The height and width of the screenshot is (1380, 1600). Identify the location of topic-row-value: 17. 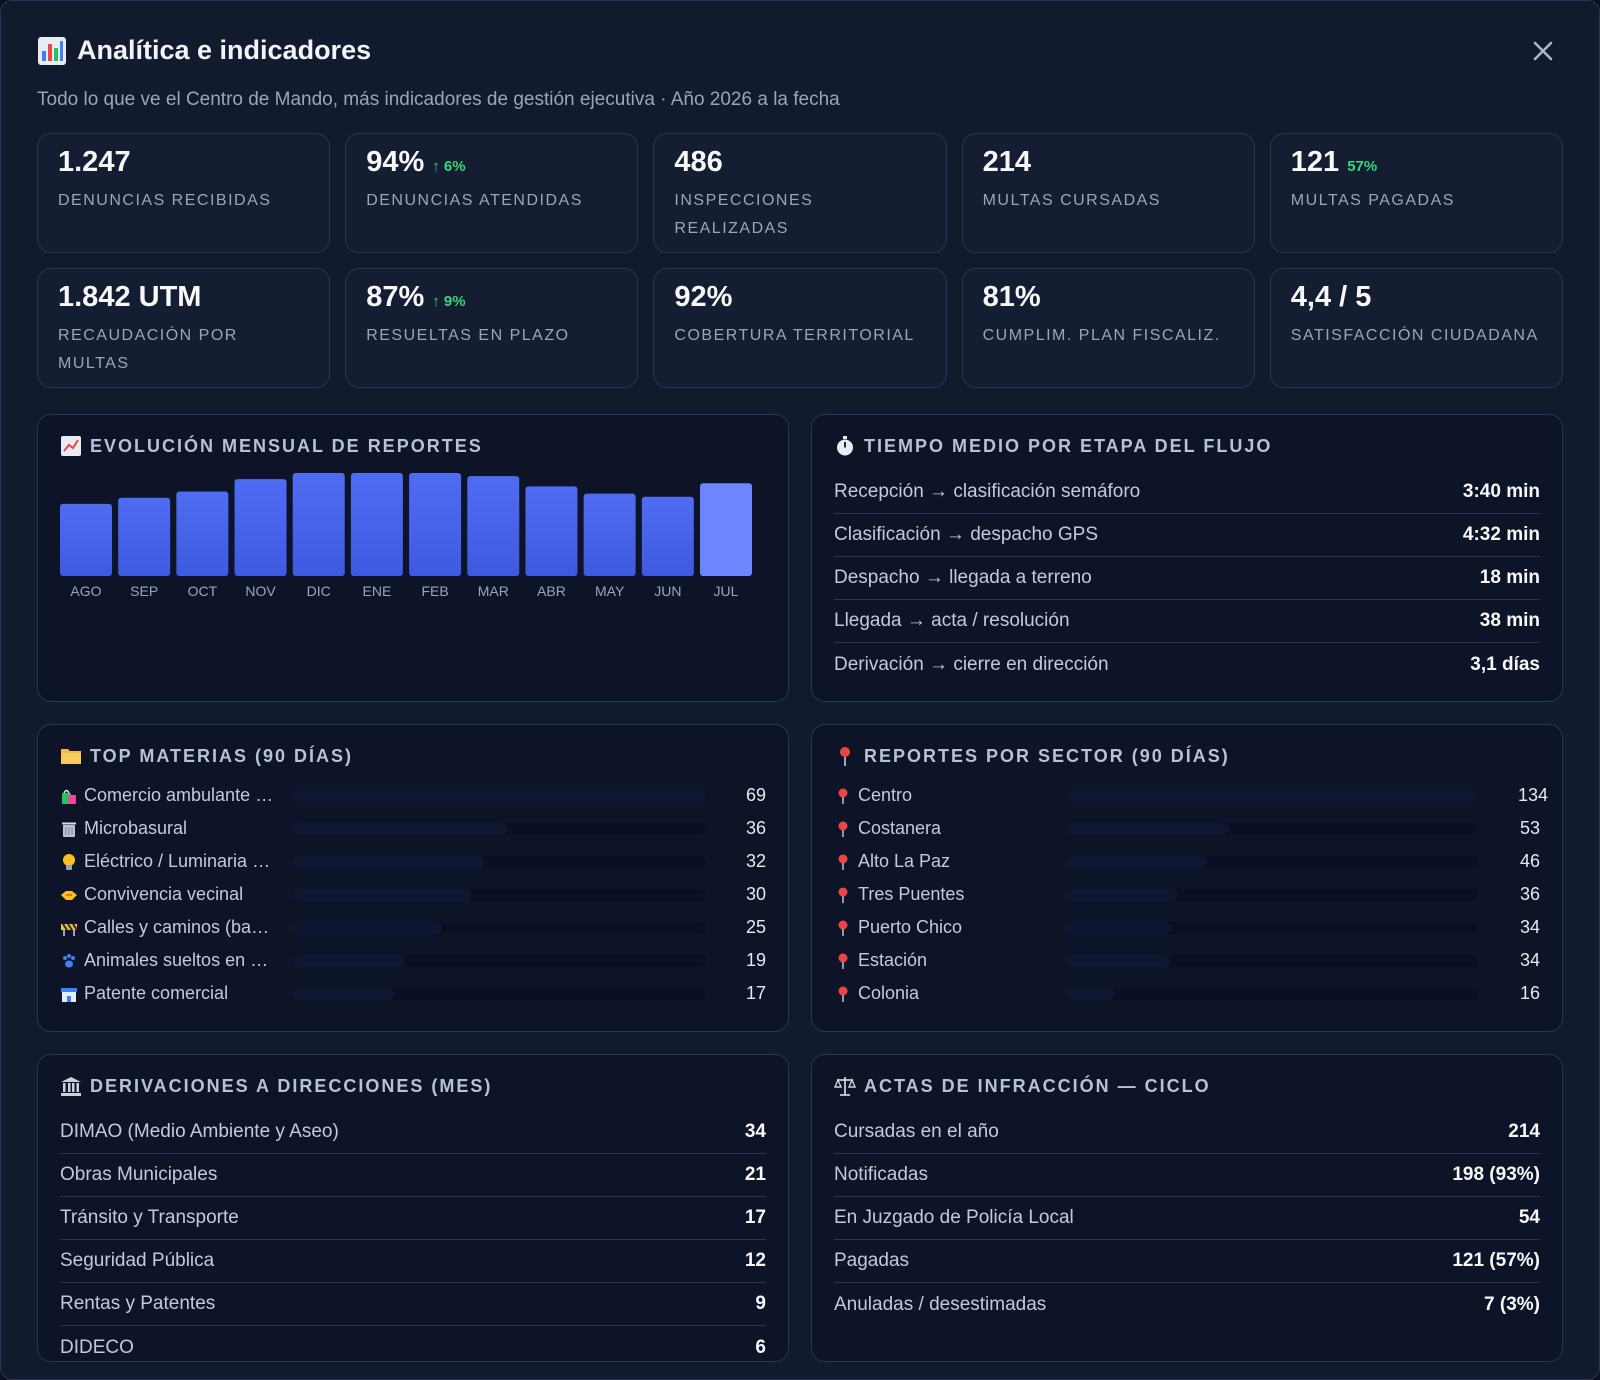
(756, 993).